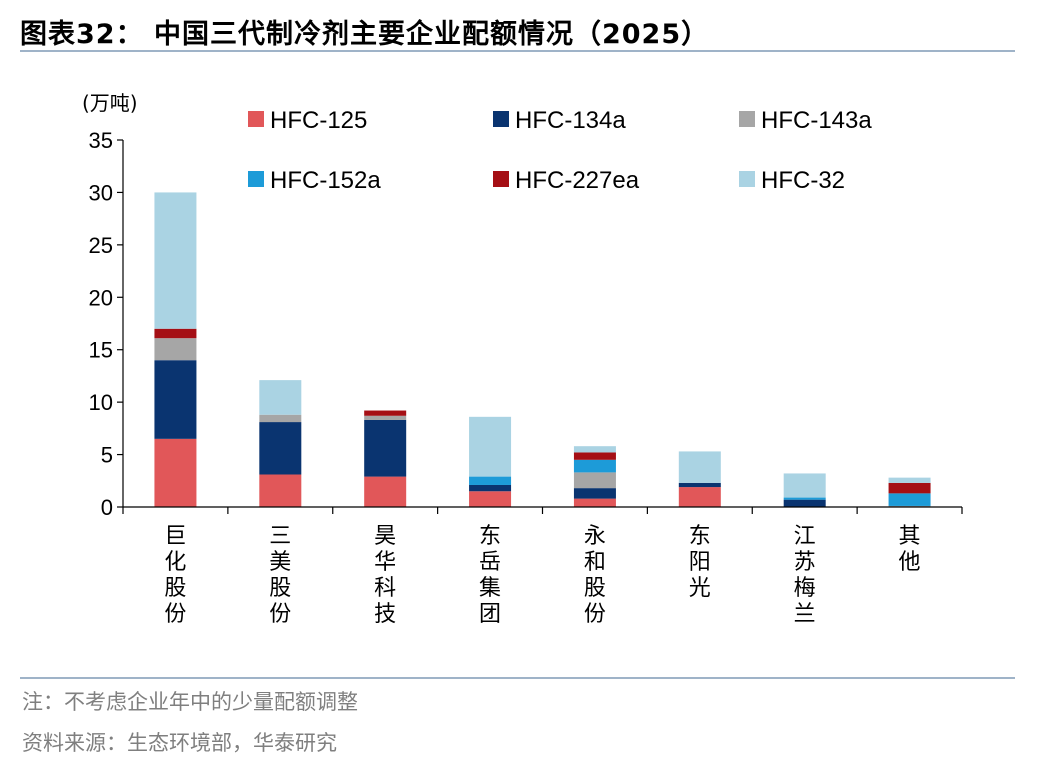  What do you see at coordinates (595, 575) in the screenshot?
I see `category-label: 永和股份` at bounding box center [595, 575].